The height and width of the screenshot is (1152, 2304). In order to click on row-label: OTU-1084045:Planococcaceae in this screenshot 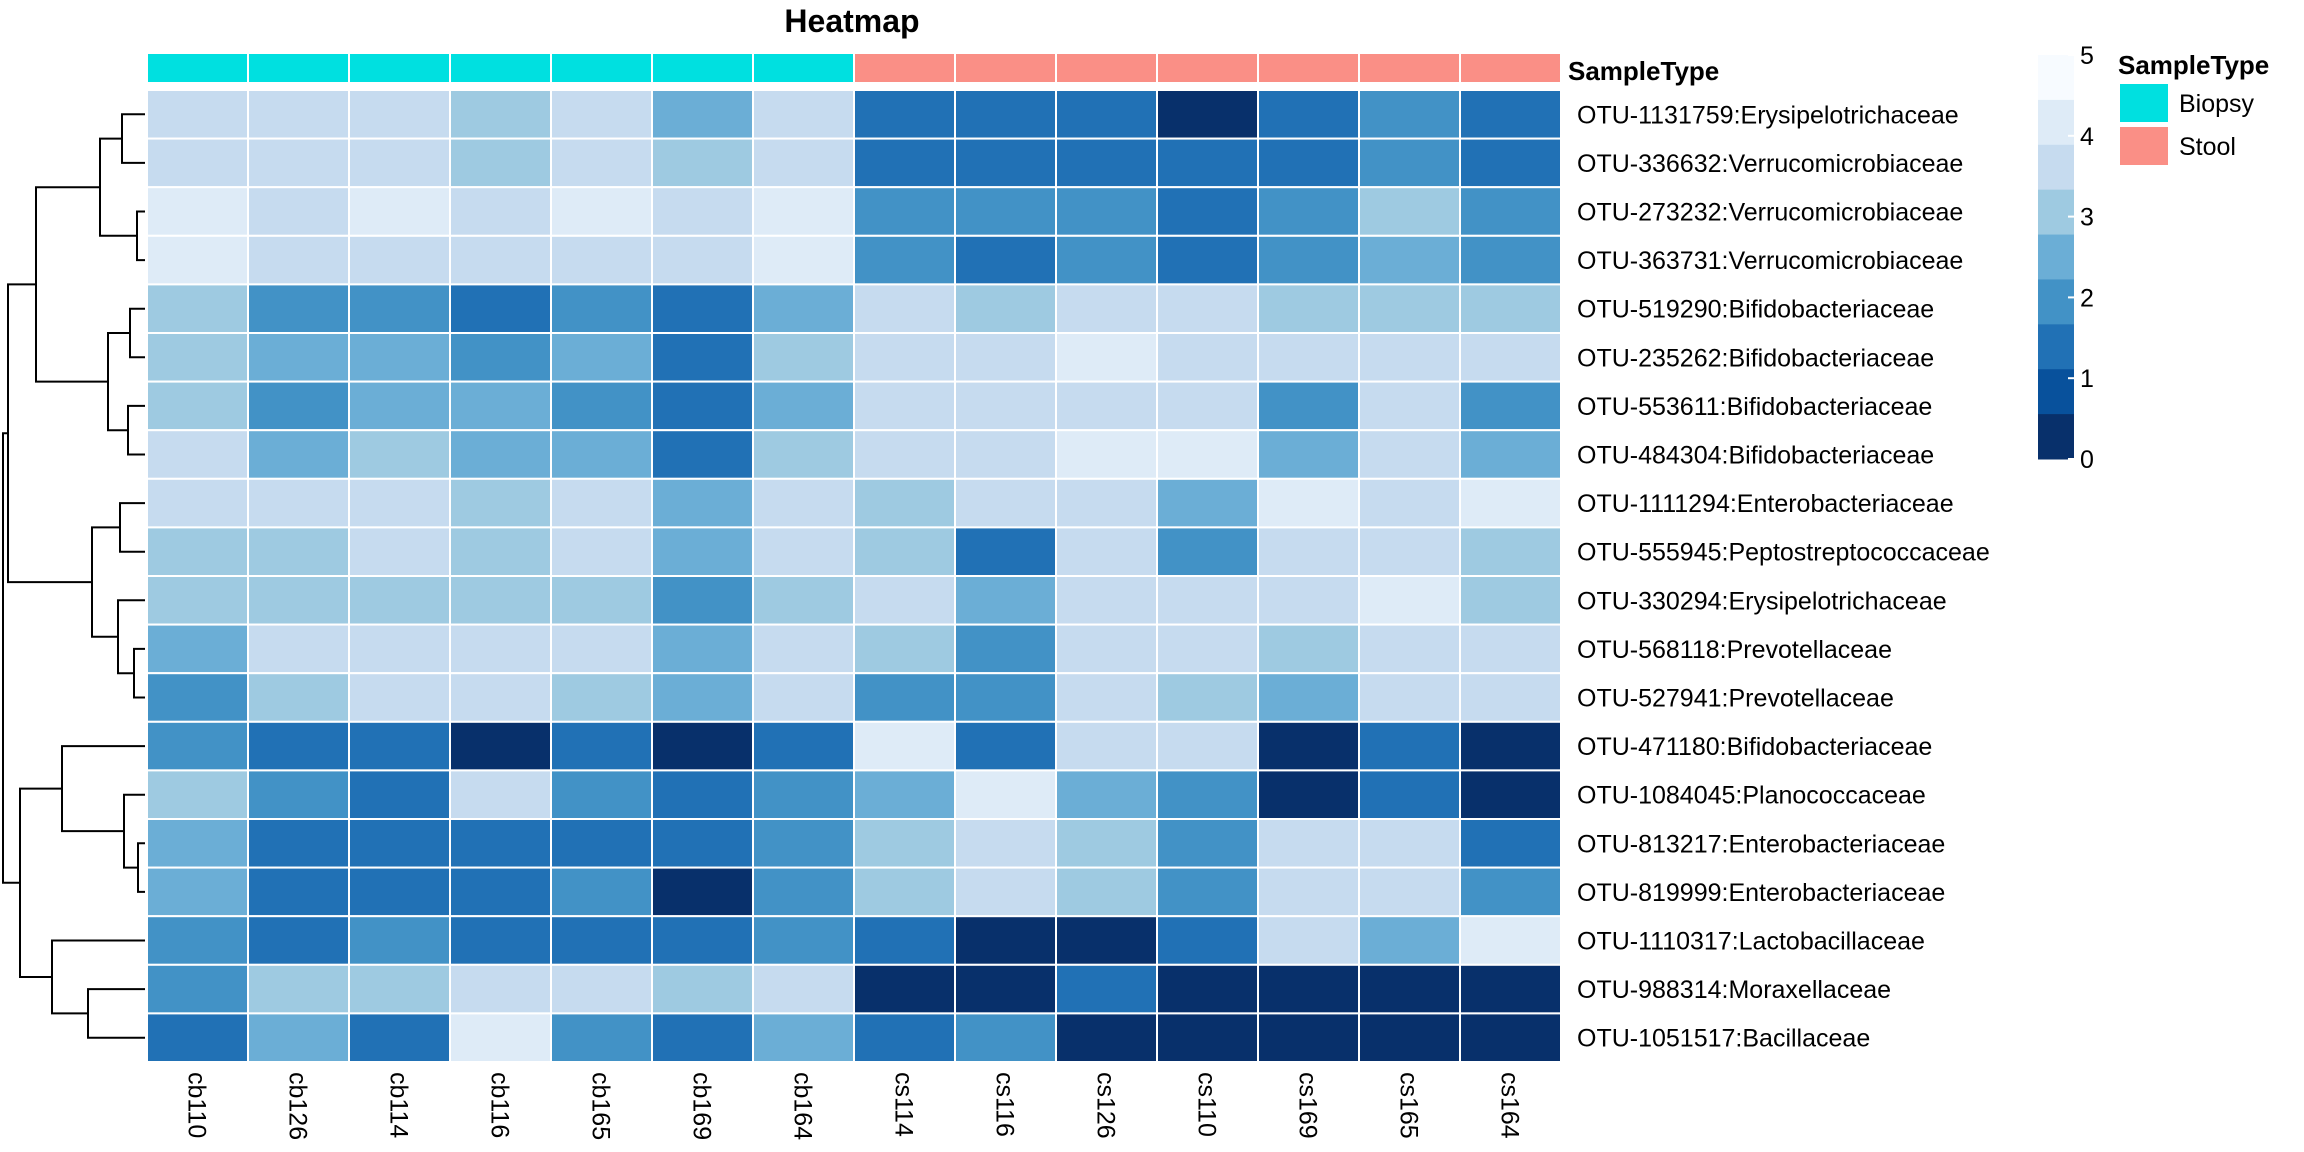, I will do `click(1751, 796)`.